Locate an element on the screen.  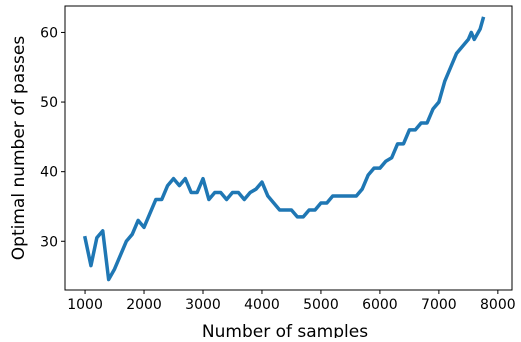
x-tick-label: 3000 is located at coordinates (203, 305).